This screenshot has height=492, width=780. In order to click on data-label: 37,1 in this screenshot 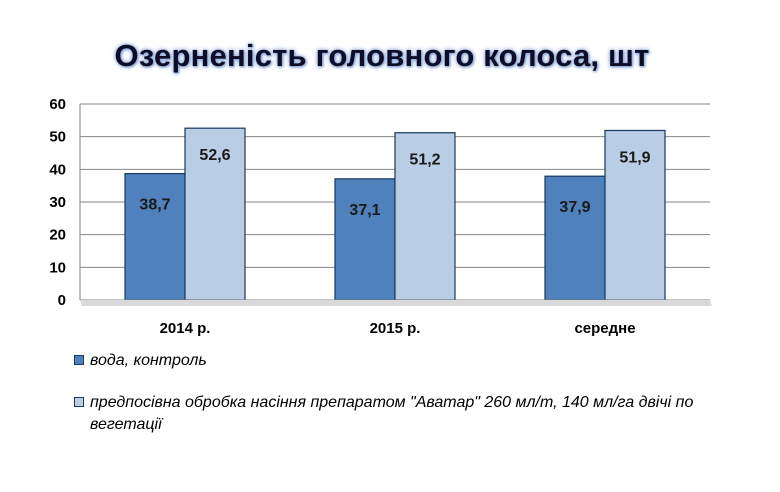, I will do `click(364, 210)`.